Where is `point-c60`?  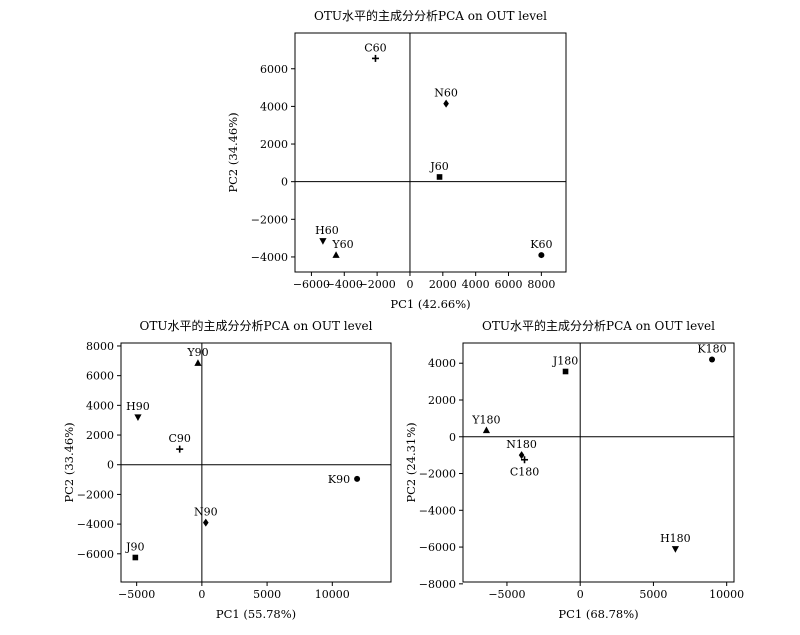
point-c60 is located at coordinates (375, 58).